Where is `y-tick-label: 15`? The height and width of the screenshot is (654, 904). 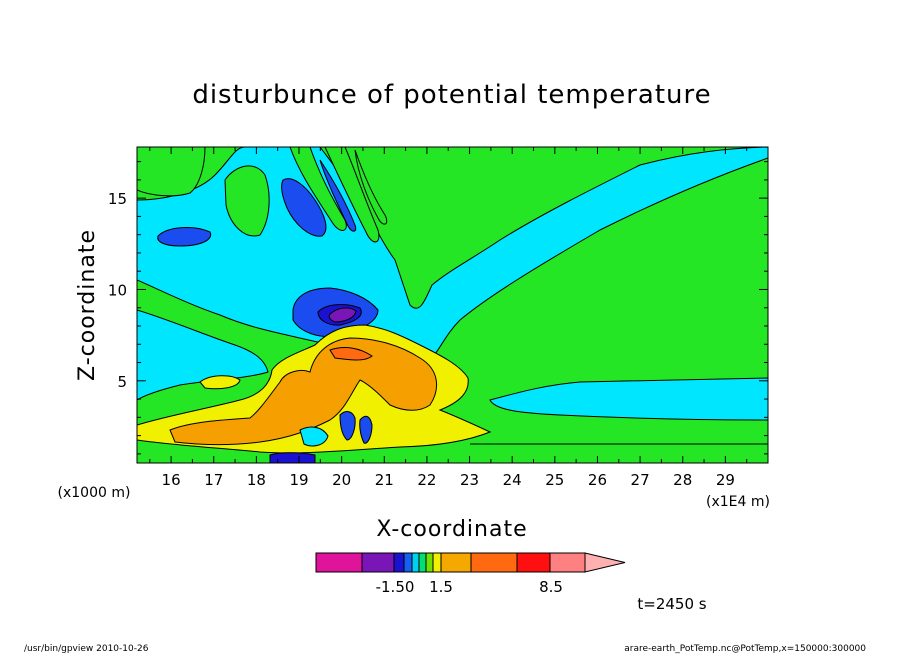
y-tick-label: 15 is located at coordinates (117, 199).